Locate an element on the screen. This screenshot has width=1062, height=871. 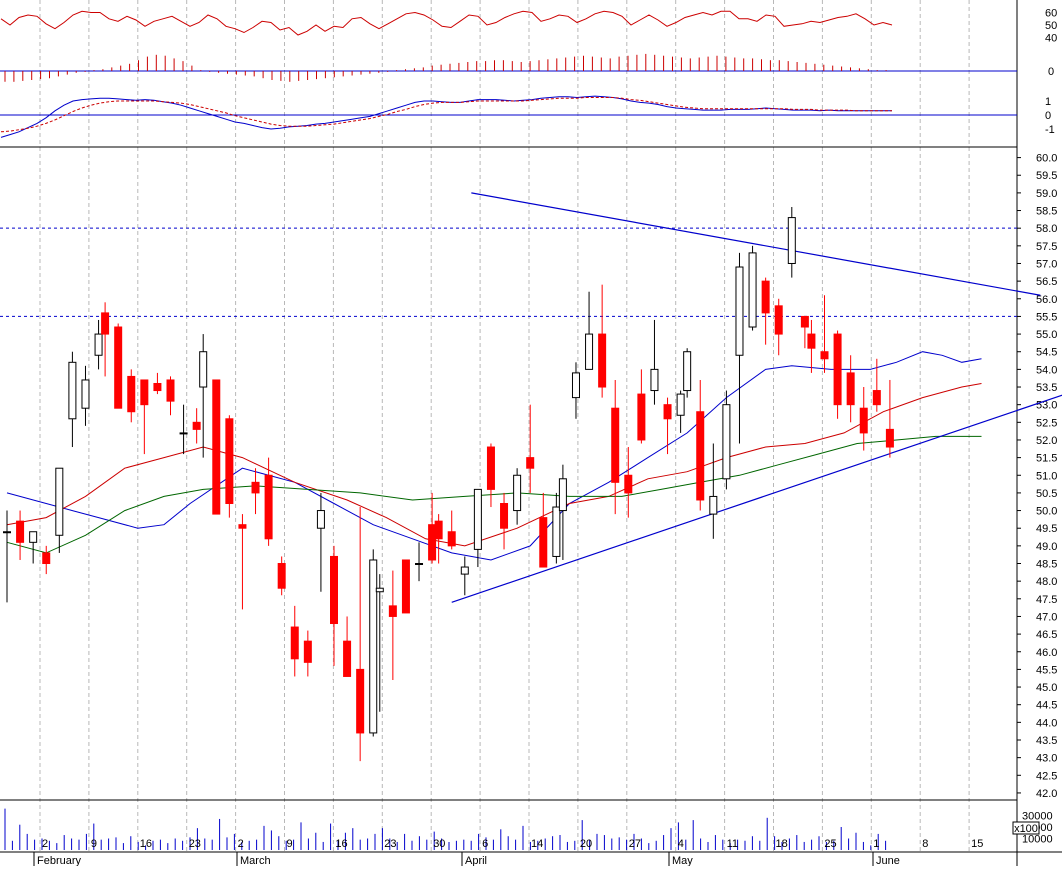
day-label: 2 is located at coordinates (241, 844).